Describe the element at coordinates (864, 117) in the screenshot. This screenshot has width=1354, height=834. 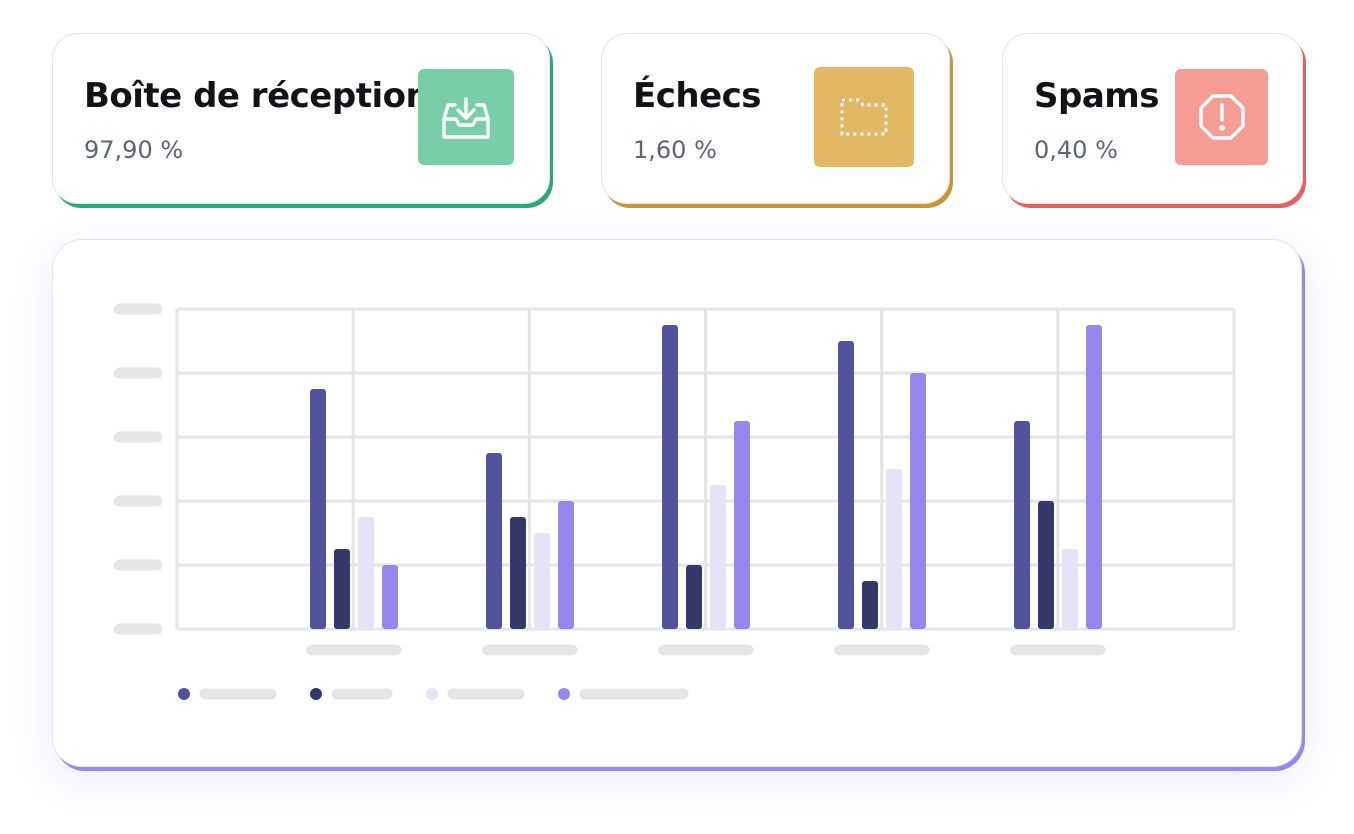
I see `dashed-folder-icon` at that location.